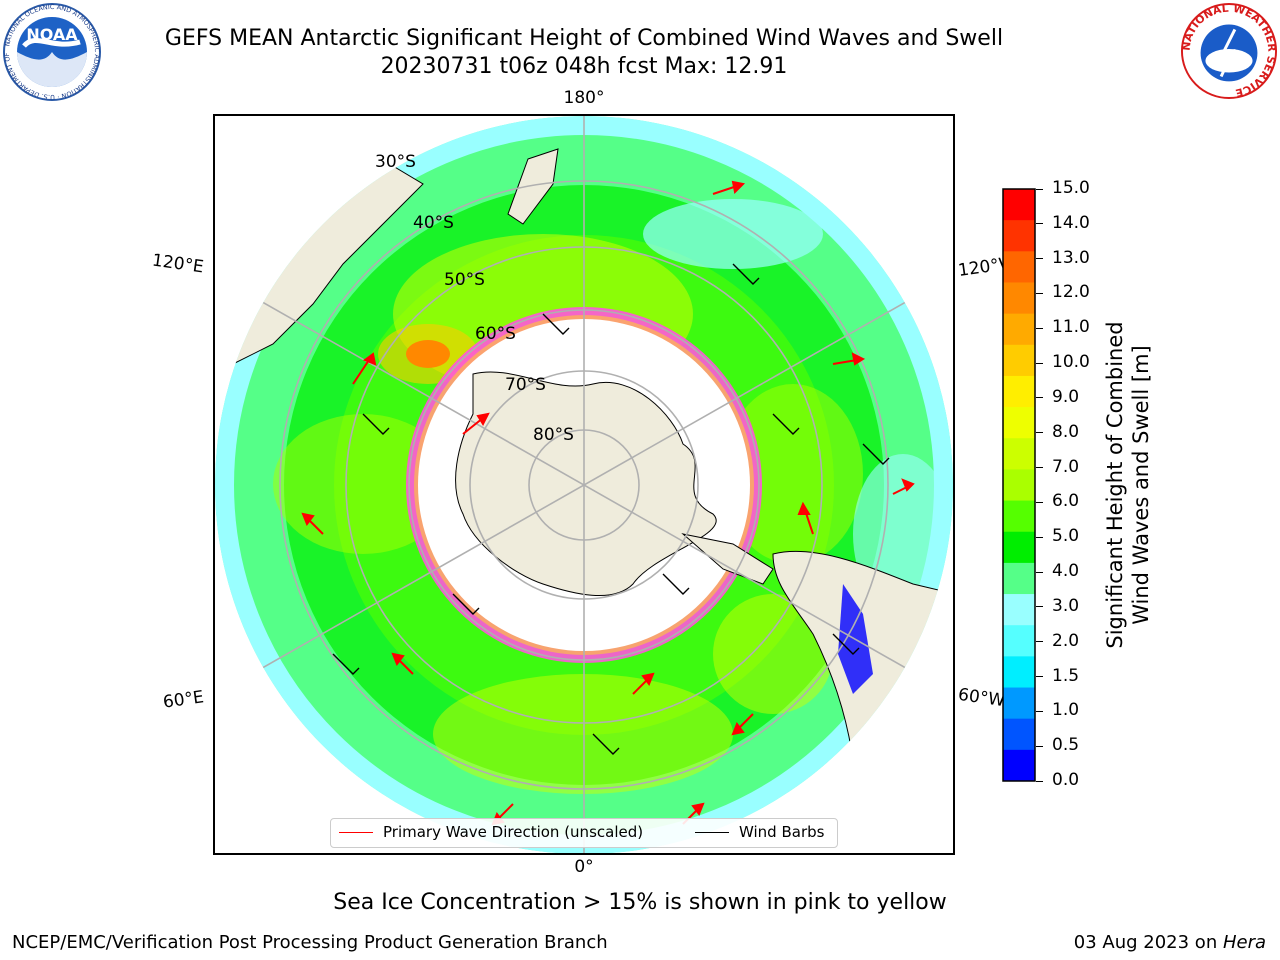  I want to click on lon-label-60e: 60°E, so click(183, 700).